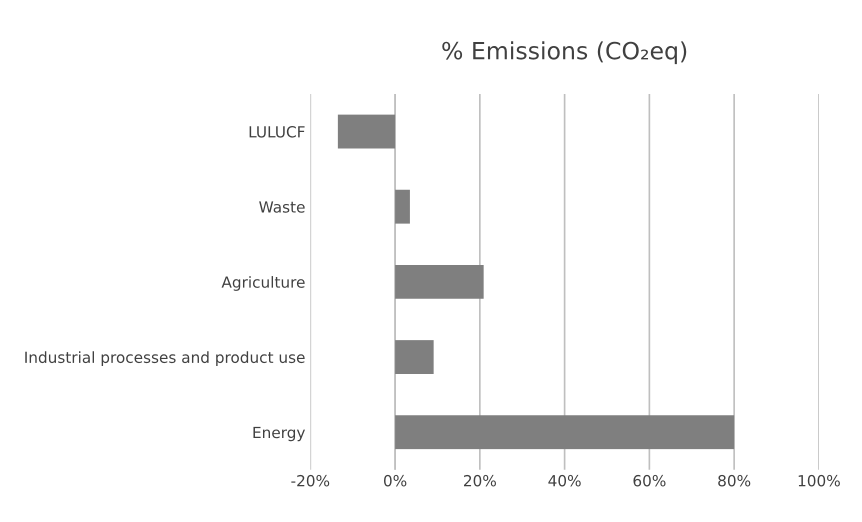  I want to click on y-tick-label: Waste, so click(282, 207).